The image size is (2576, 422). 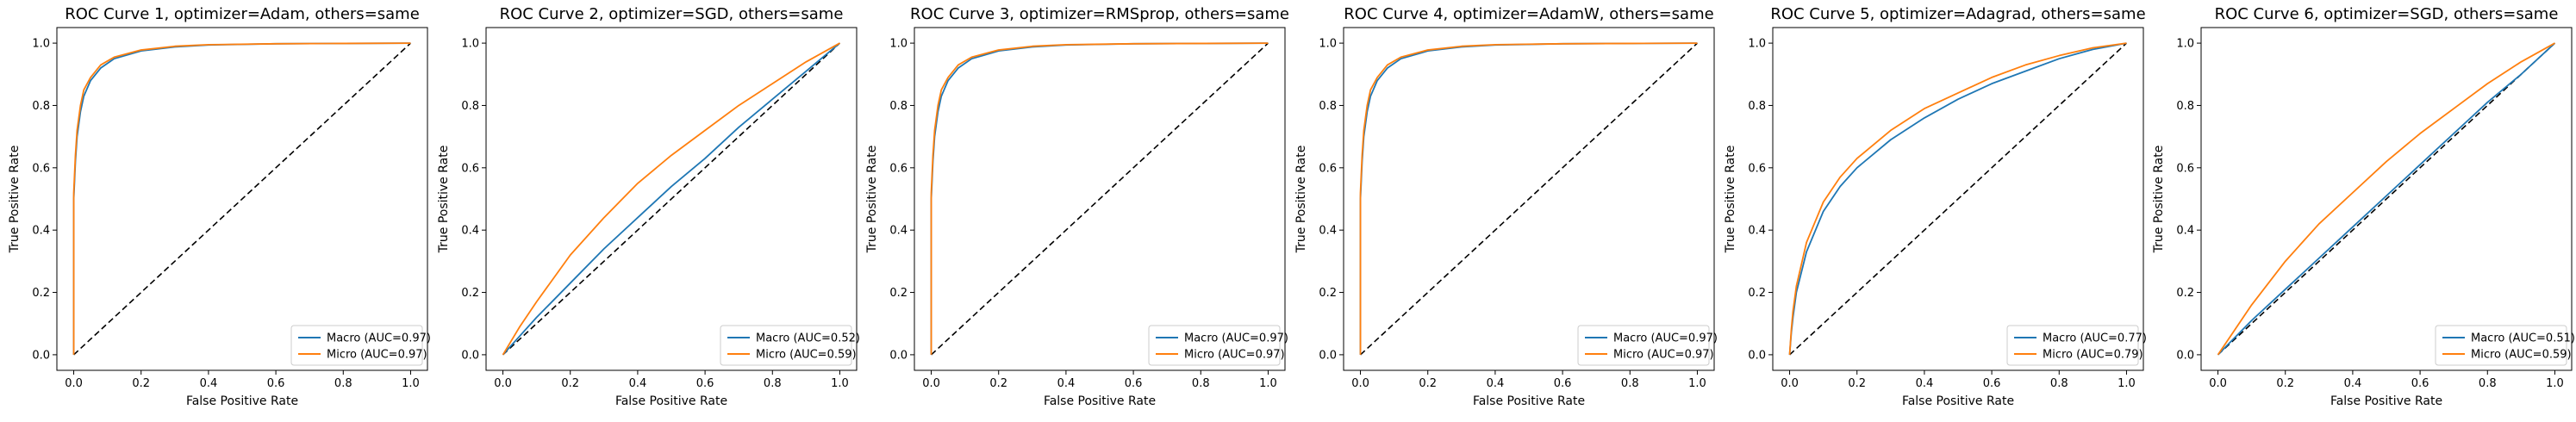 I want to click on legend: Macro (AUC=0.97) Micro (AUC=0.97), so click(x=360, y=346).